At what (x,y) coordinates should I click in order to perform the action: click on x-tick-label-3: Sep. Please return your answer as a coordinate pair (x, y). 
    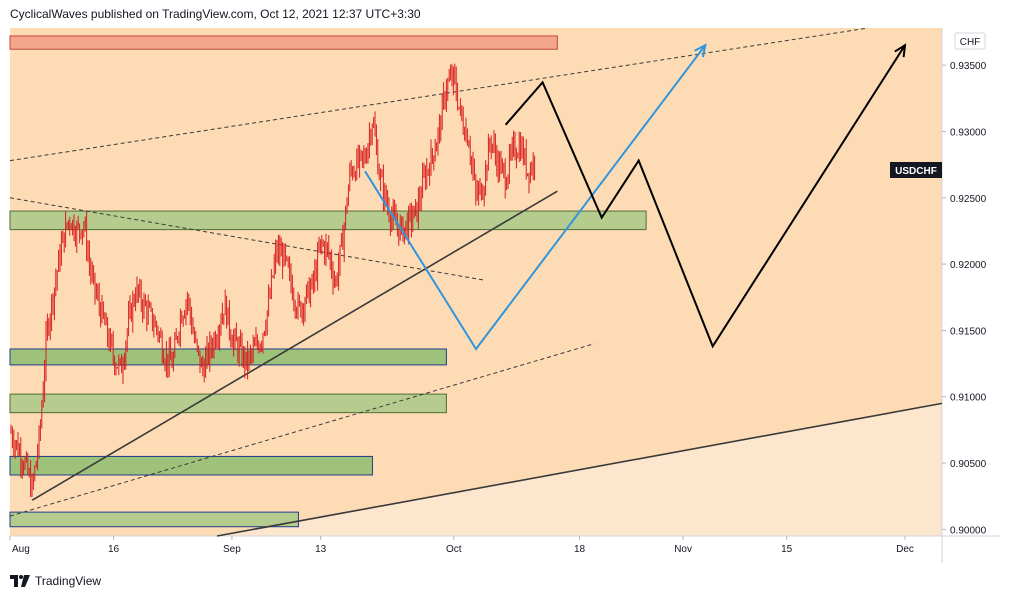
    Looking at the image, I should click on (232, 549).